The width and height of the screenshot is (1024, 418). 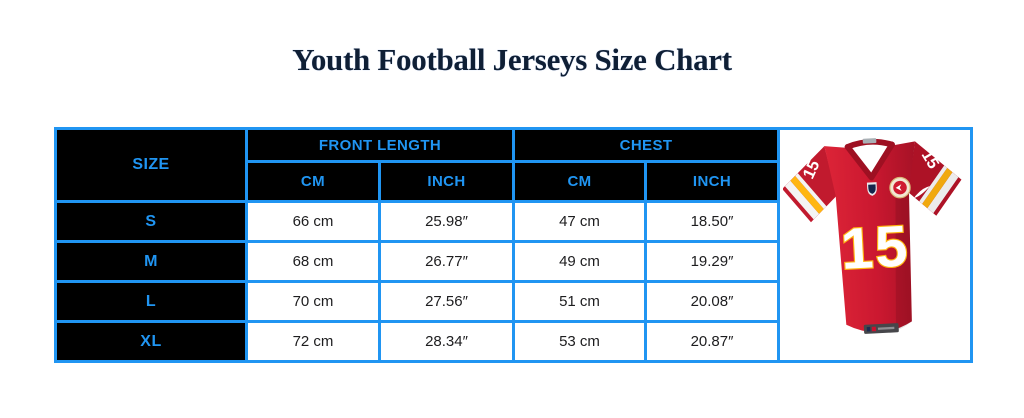 What do you see at coordinates (512, 59) in the screenshot?
I see `page-title: Youth Football Jerseys Size Chart` at bounding box center [512, 59].